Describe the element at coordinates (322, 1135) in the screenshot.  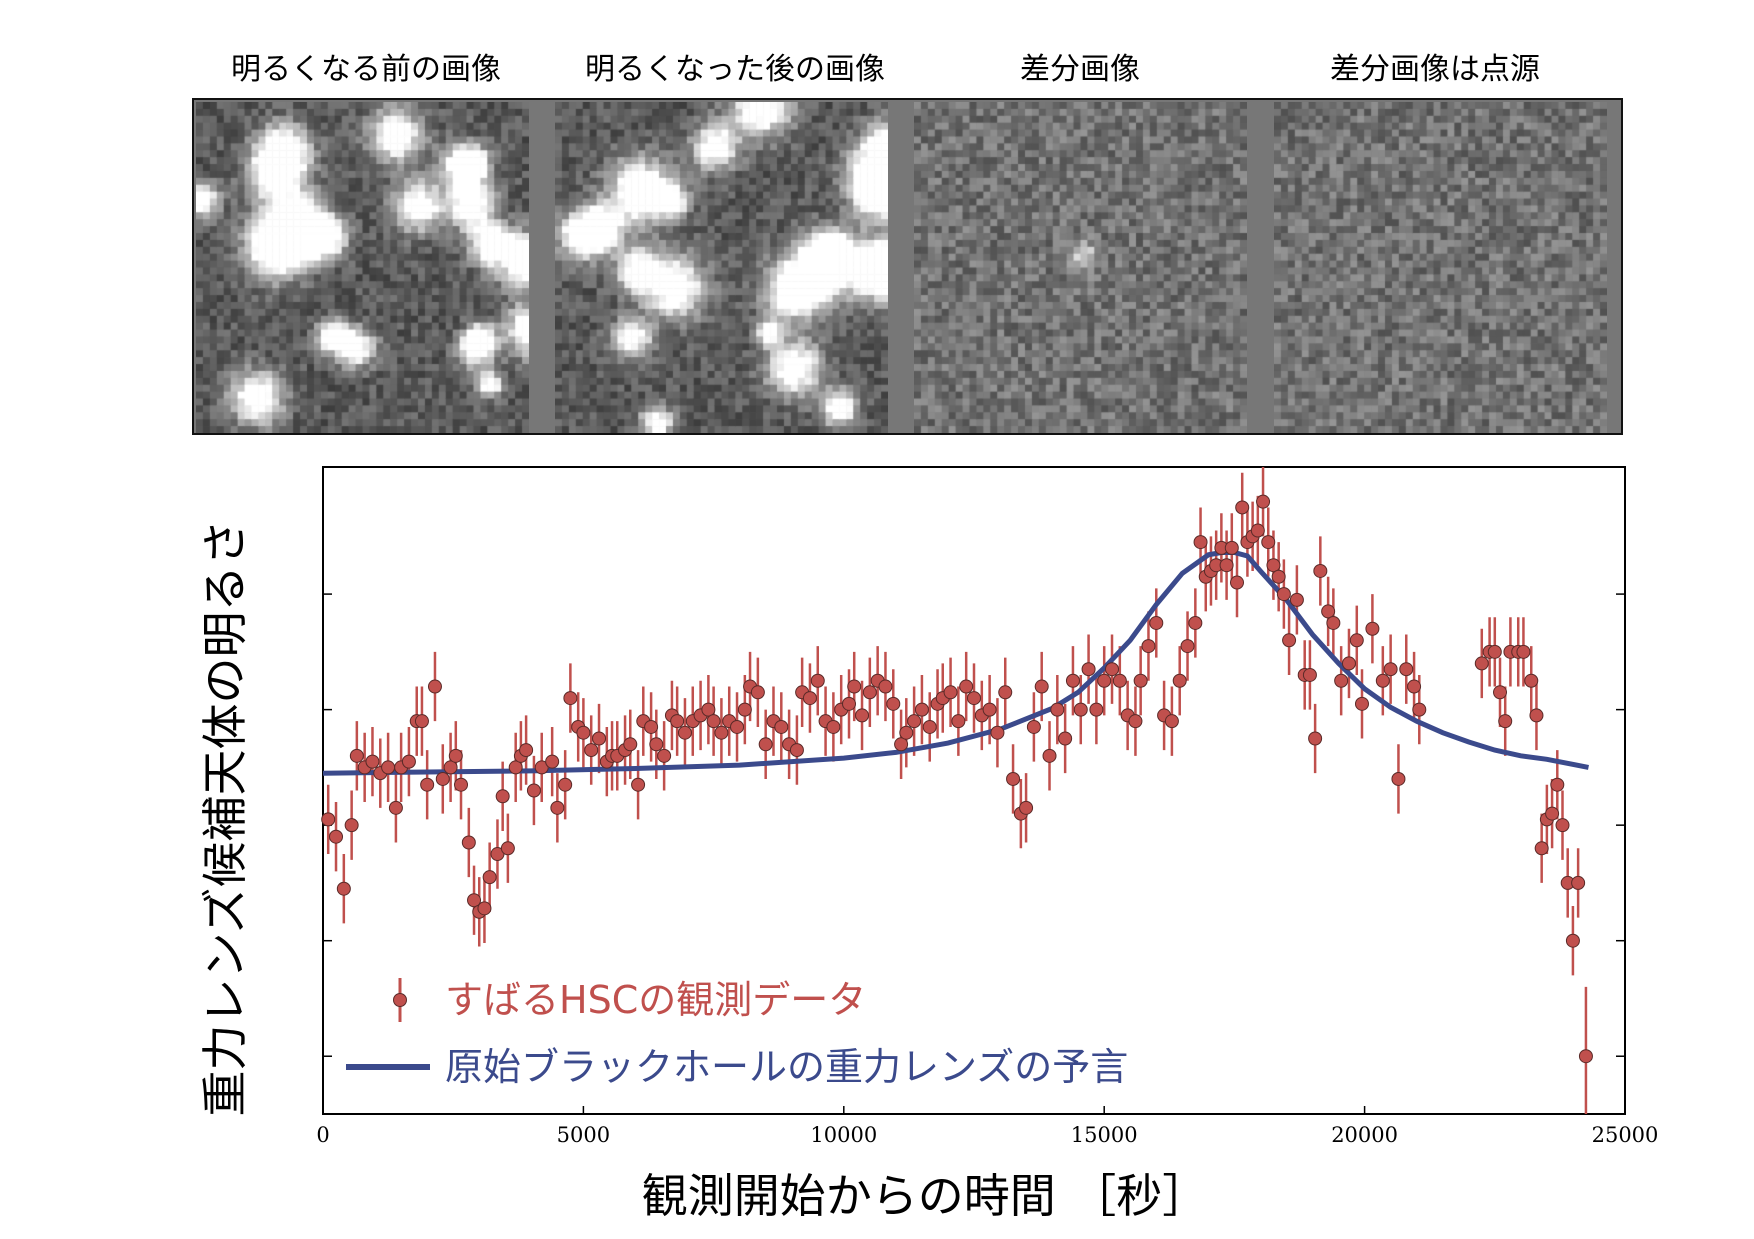
I see `x-tick-label: 0` at that location.